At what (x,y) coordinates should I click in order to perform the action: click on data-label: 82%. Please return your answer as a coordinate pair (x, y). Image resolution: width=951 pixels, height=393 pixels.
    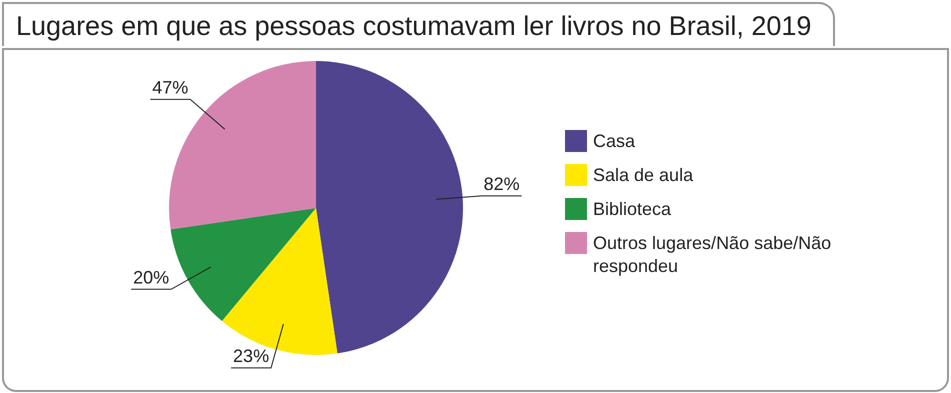
    Looking at the image, I should click on (502, 184).